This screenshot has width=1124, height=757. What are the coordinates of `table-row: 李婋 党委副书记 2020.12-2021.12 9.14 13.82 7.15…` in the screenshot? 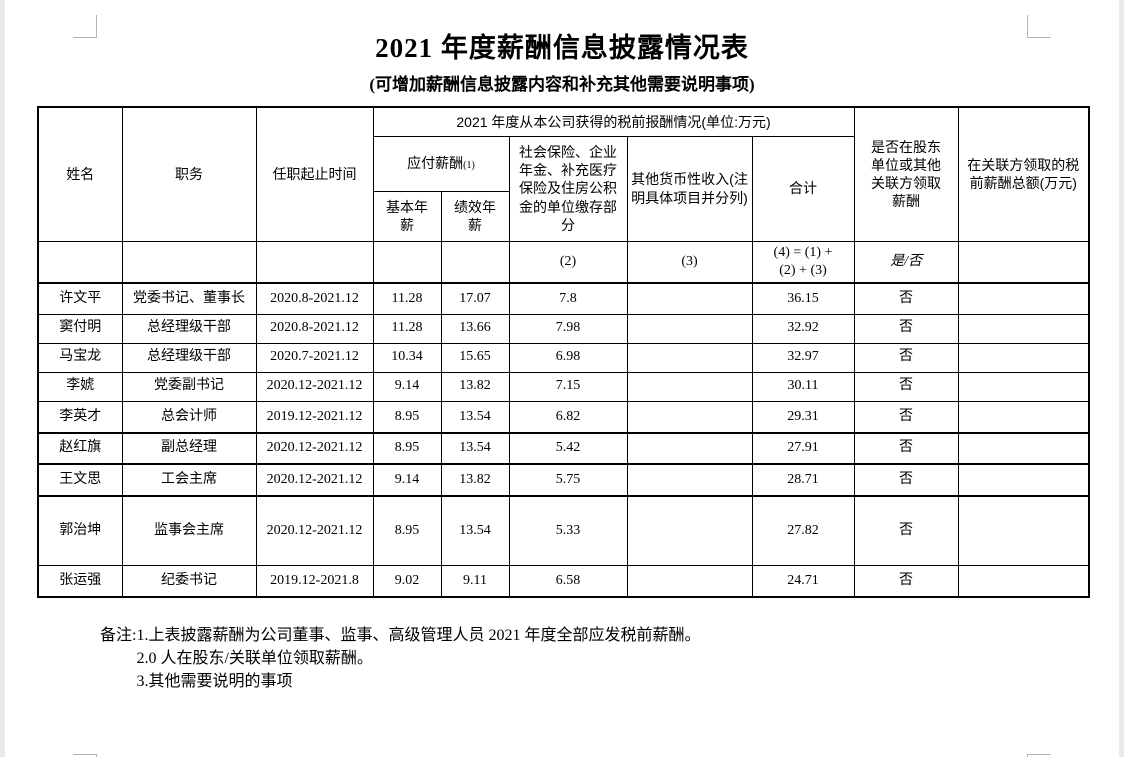 It's located at (563, 386).